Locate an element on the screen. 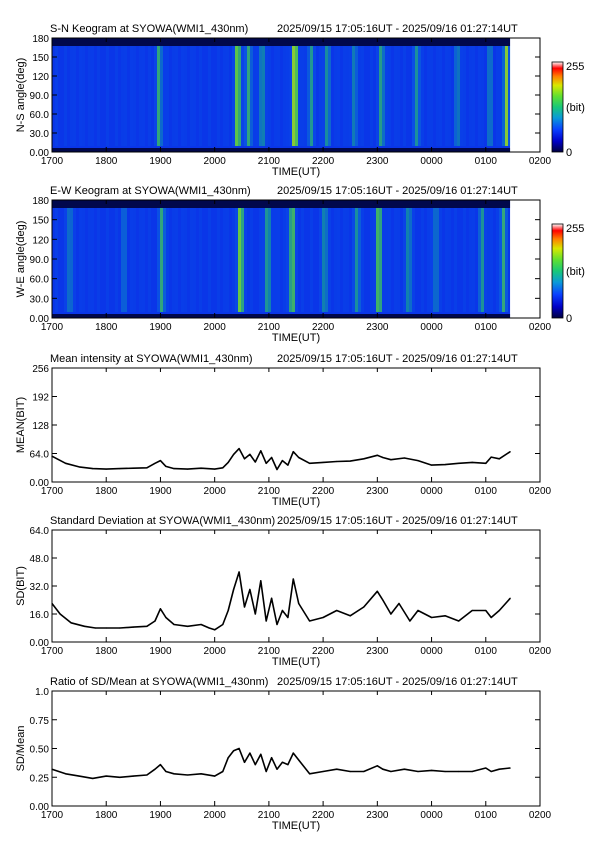  panel-title: Standard Deviation at SYOWA(WMI1_430nm) is located at coordinates (162, 521).